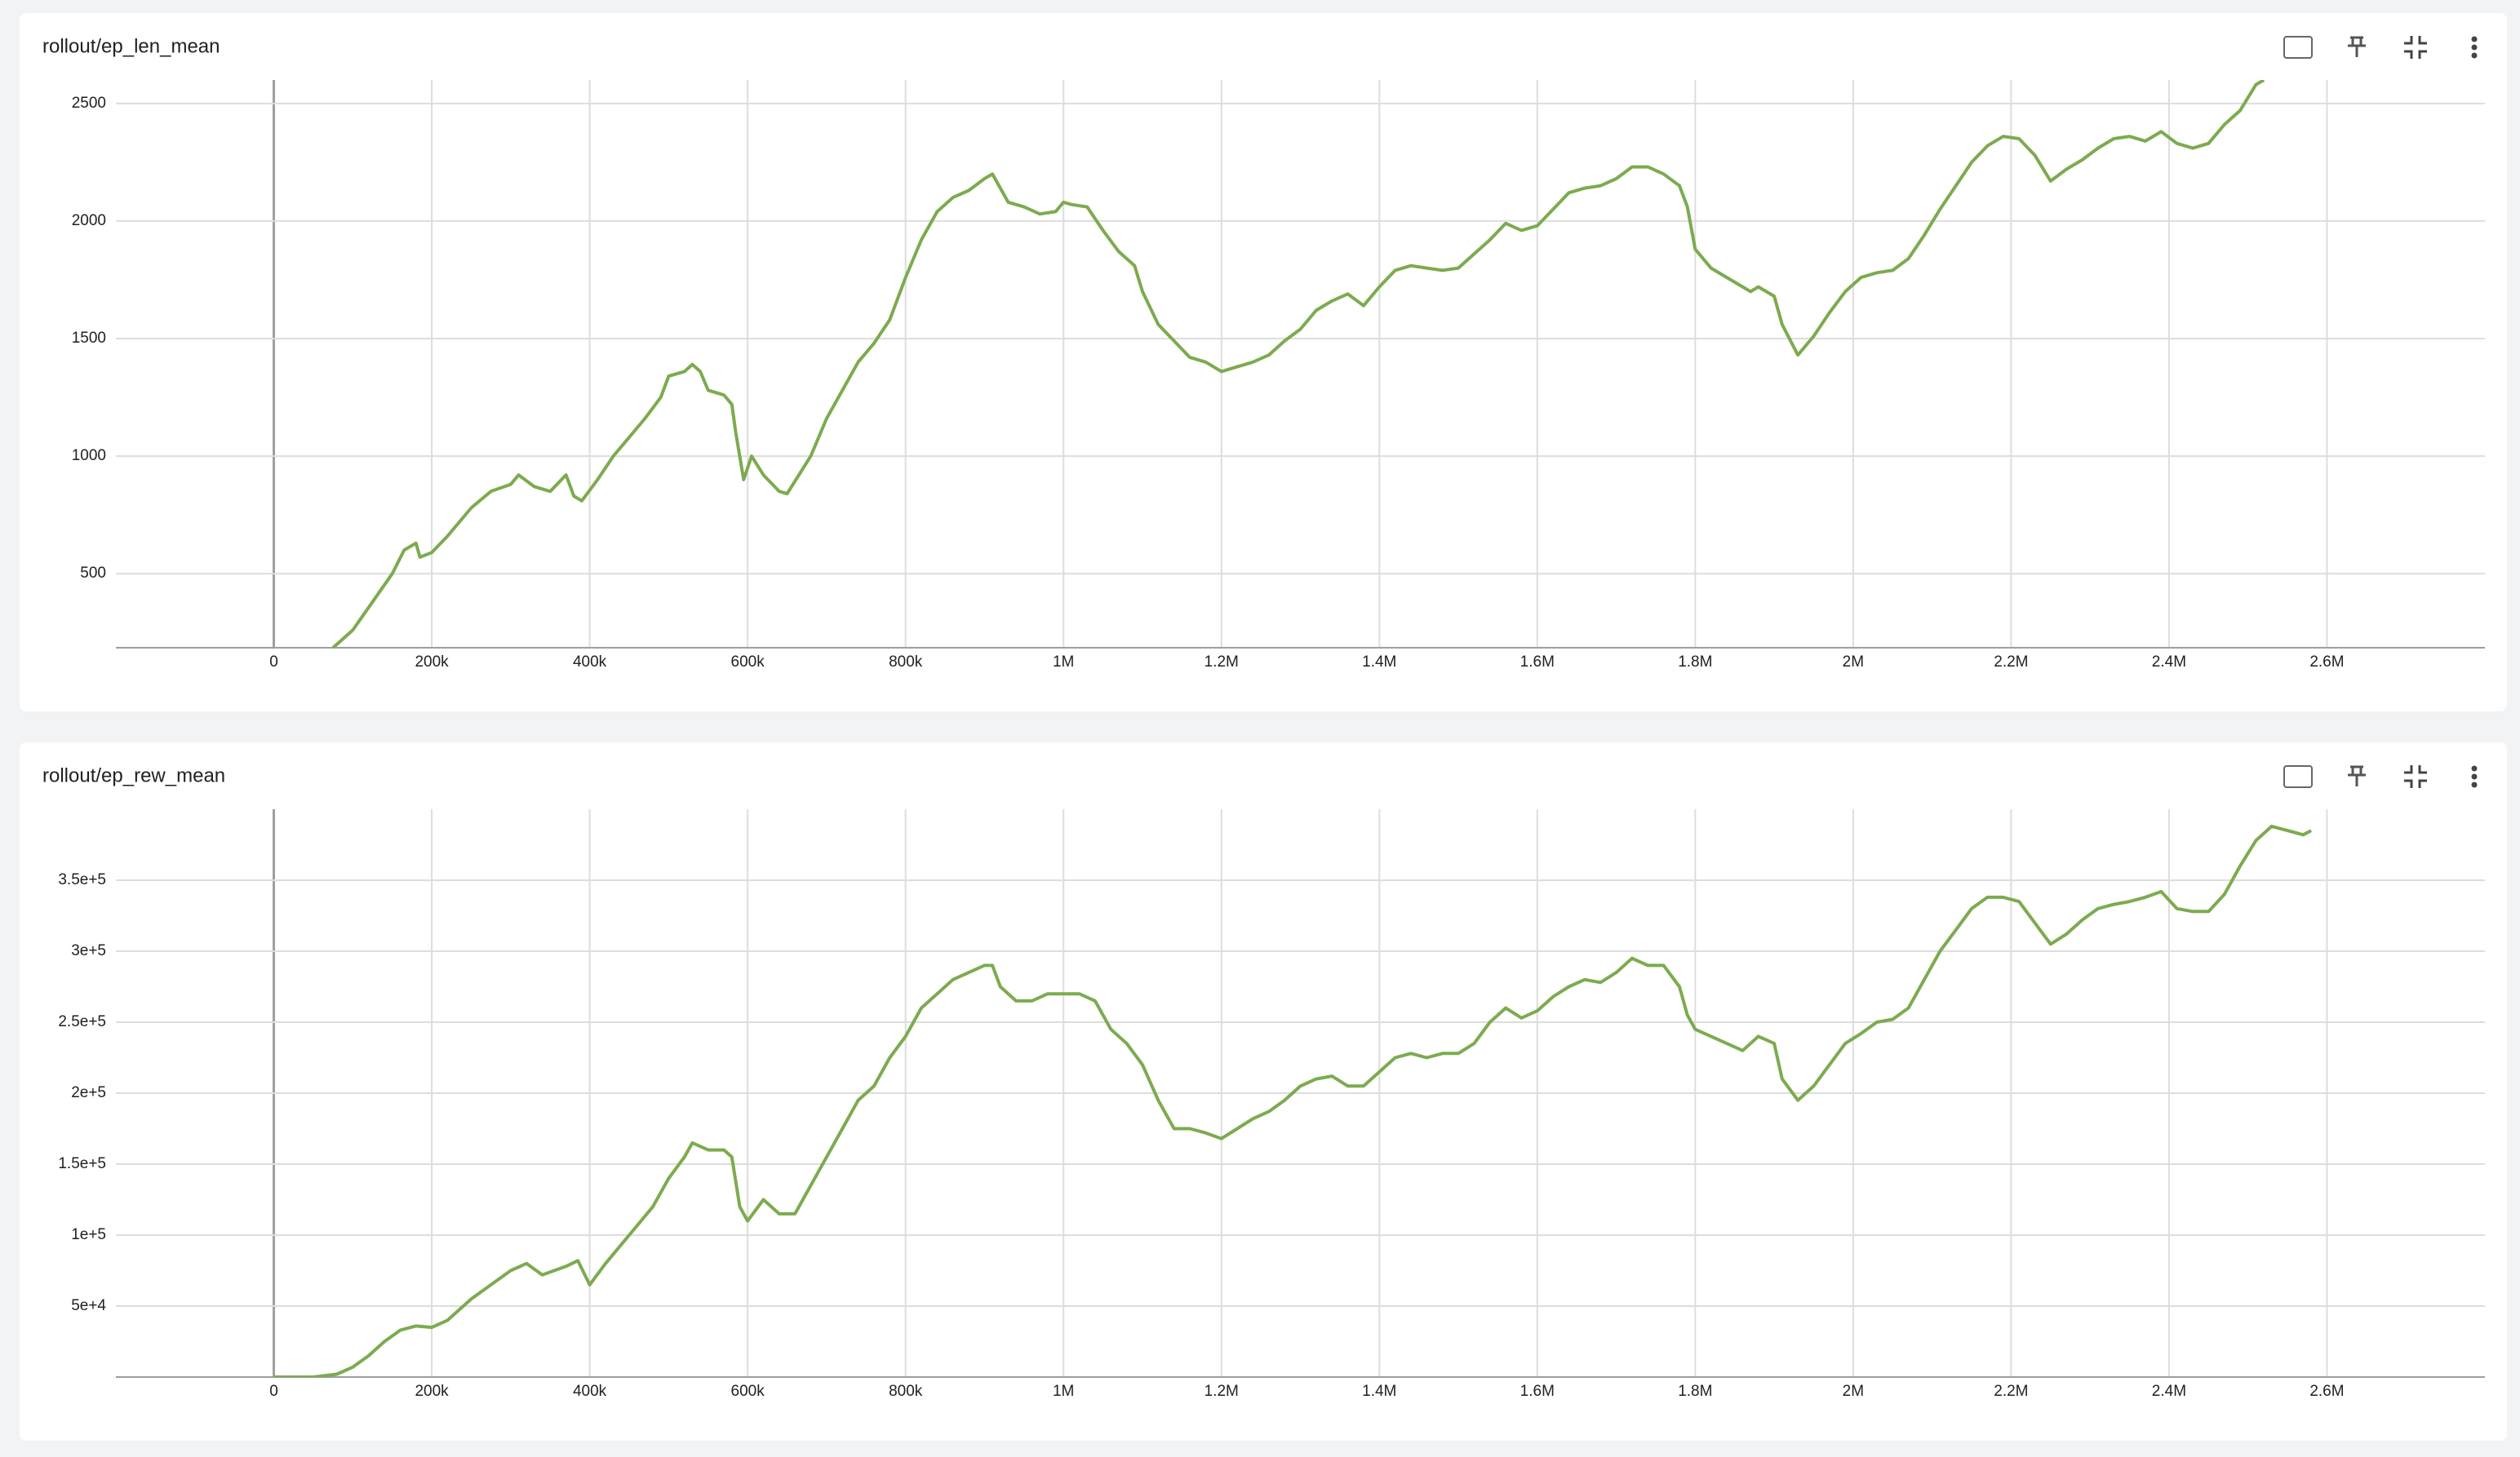  Describe the element at coordinates (89, 103) in the screenshot. I see `y-tick-label: 2500` at that location.